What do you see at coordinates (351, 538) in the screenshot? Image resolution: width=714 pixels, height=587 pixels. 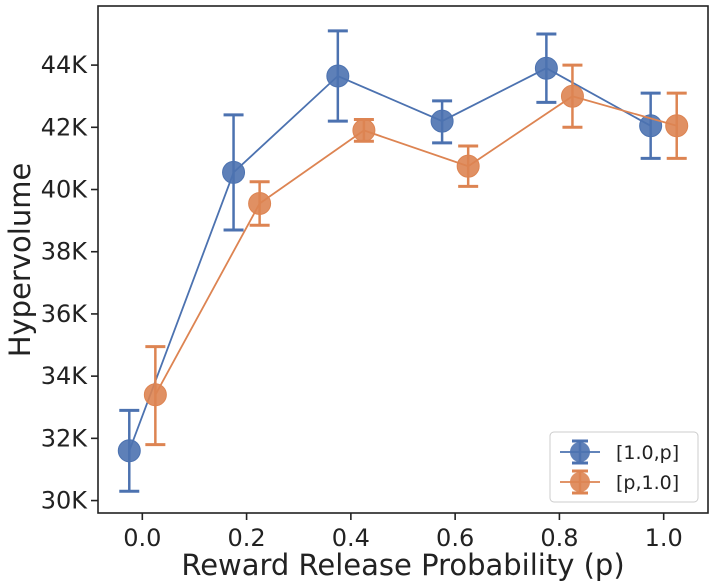 I see `x-tick-label: 0.4` at bounding box center [351, 538].